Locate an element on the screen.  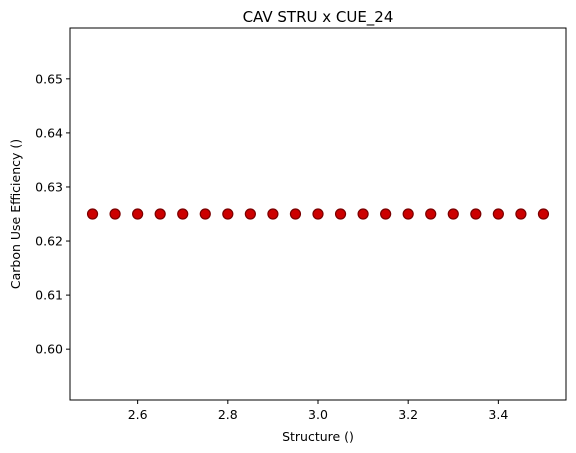
x-tick-label: 2.6 is located at coordinates (138, 414).